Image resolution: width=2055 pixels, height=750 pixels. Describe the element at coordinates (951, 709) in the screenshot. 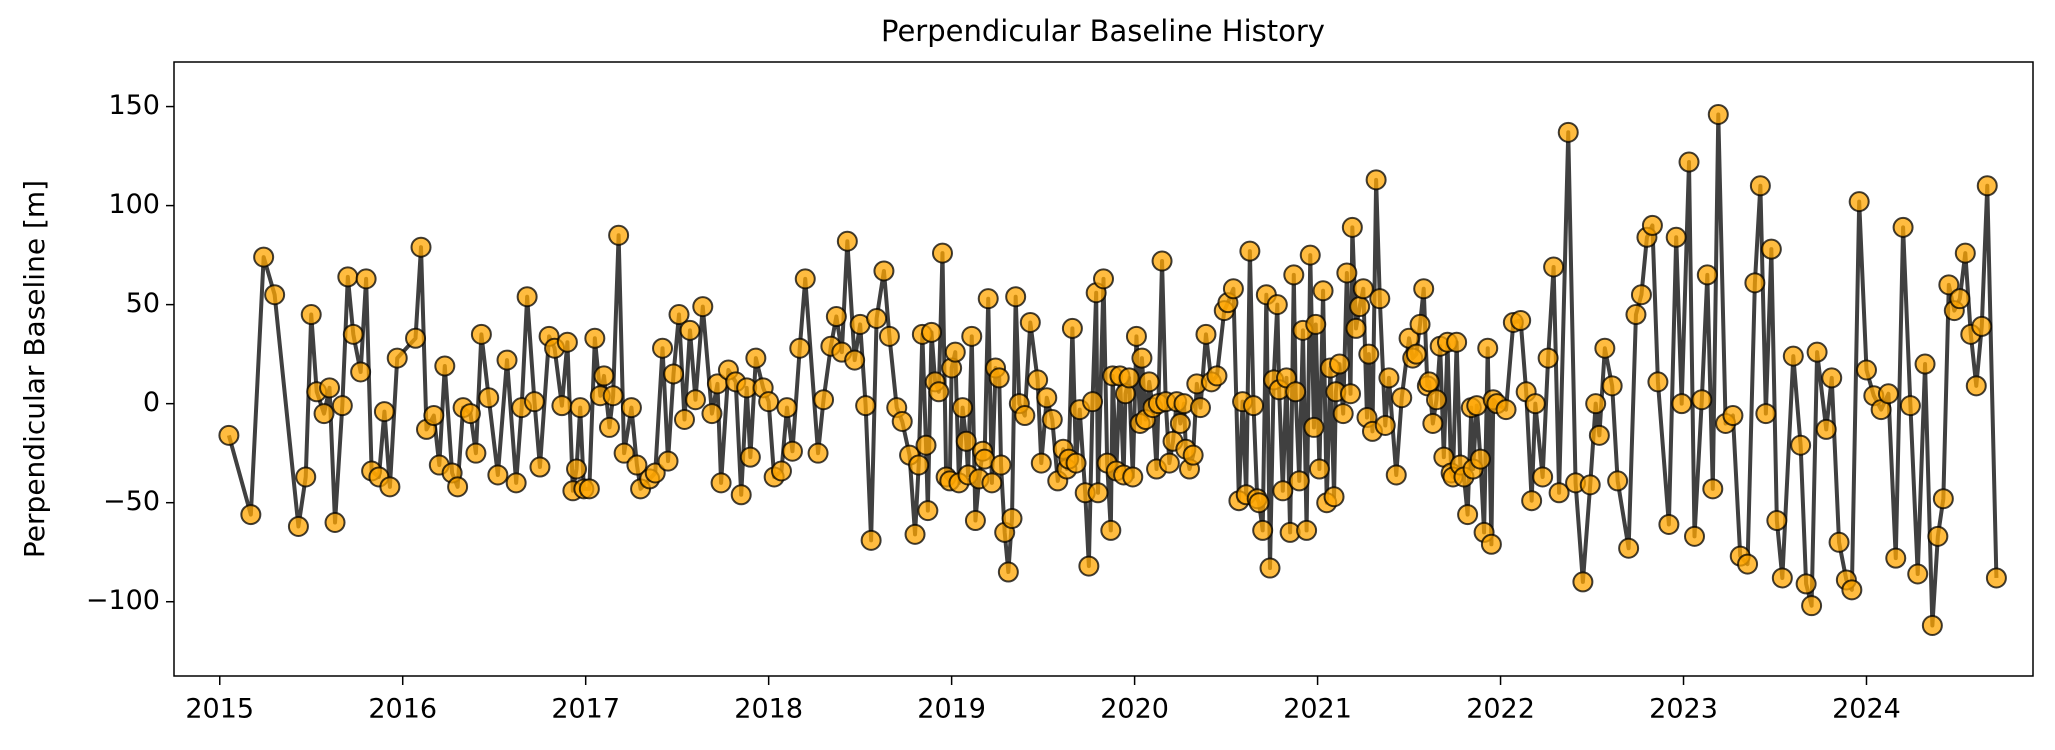

I see `x-tick-label: 2019` at that location.